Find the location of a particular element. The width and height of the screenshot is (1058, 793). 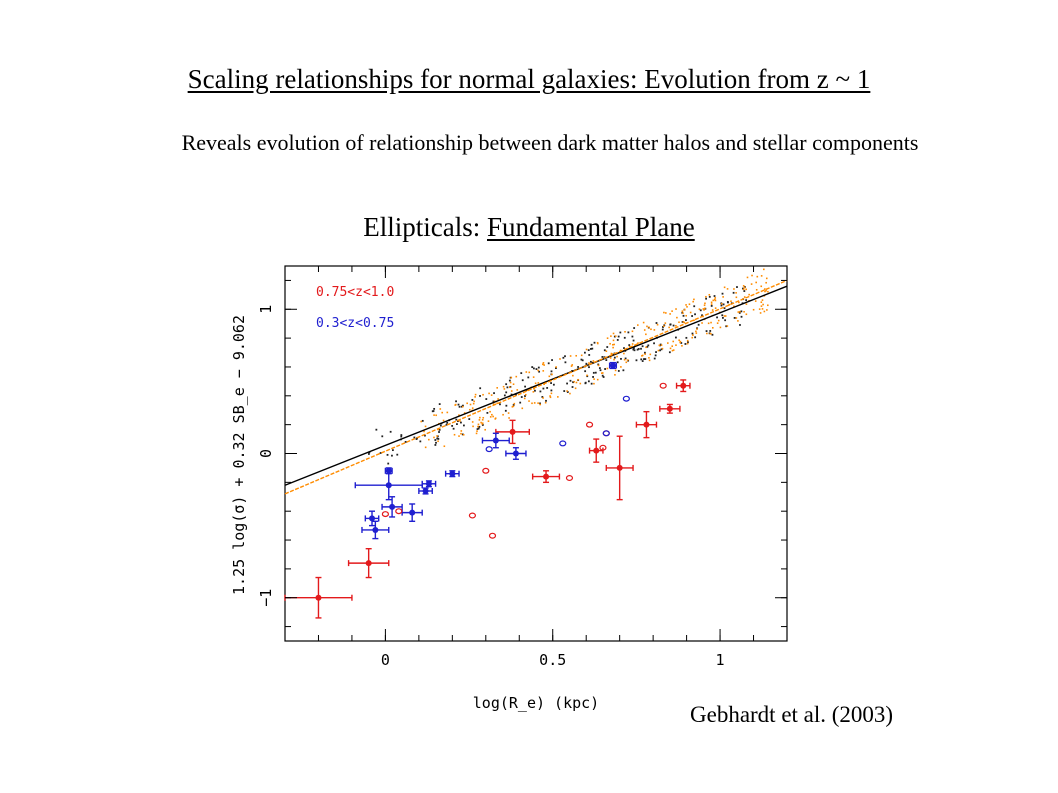

legend-entry-red: 0.75<z<1.0 is located at coordinates (355, 292).